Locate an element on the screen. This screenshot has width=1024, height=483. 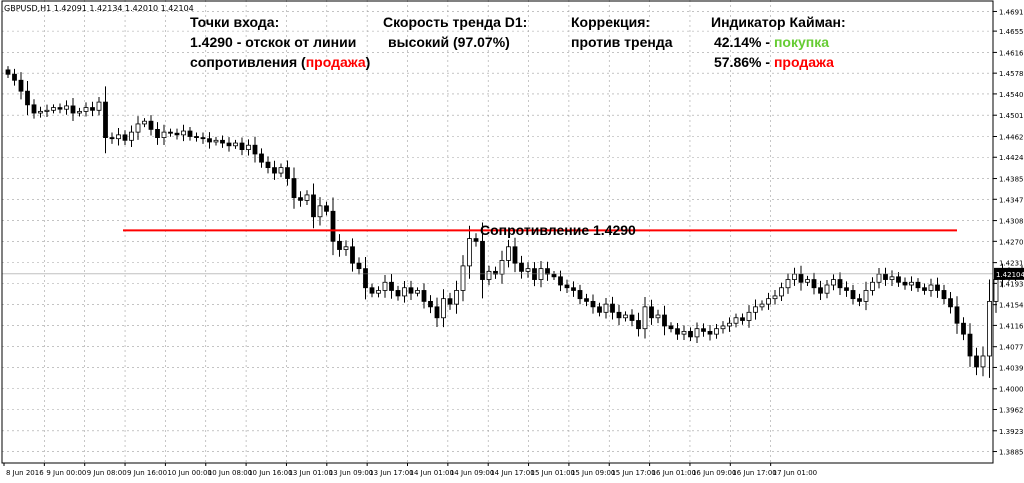
entry-line1: 1.4290 - отскок от линии is located at coordinates (273, 42).